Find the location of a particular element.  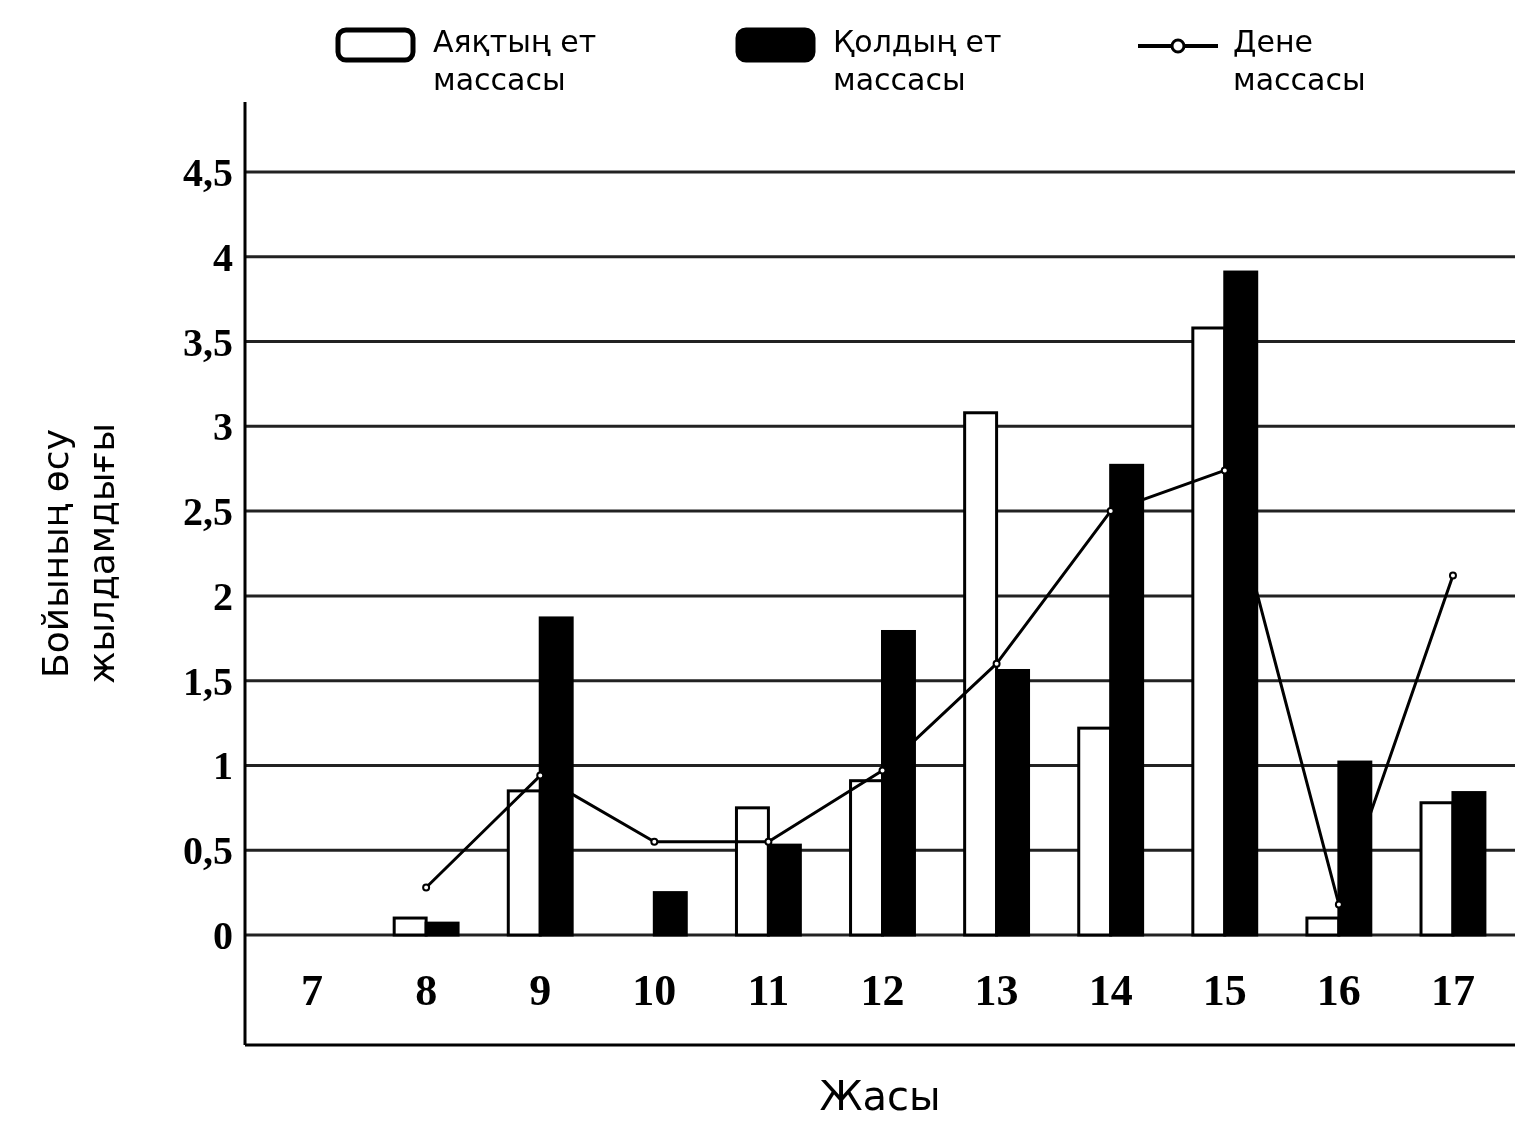

y-tick-label: 3 is located at coordinates (223, 427).